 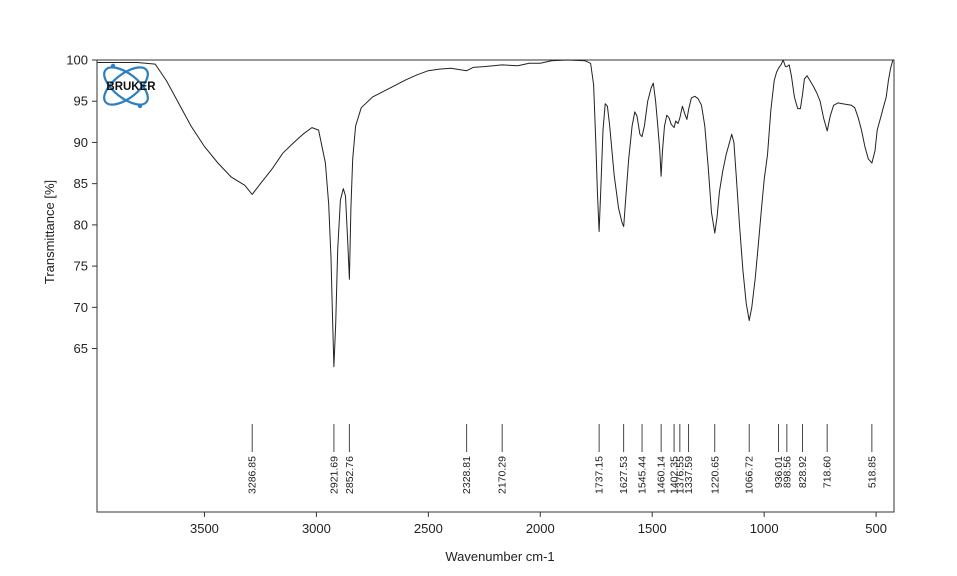 I want to click on peak-label: 936.01, so click(x=779, y=472).